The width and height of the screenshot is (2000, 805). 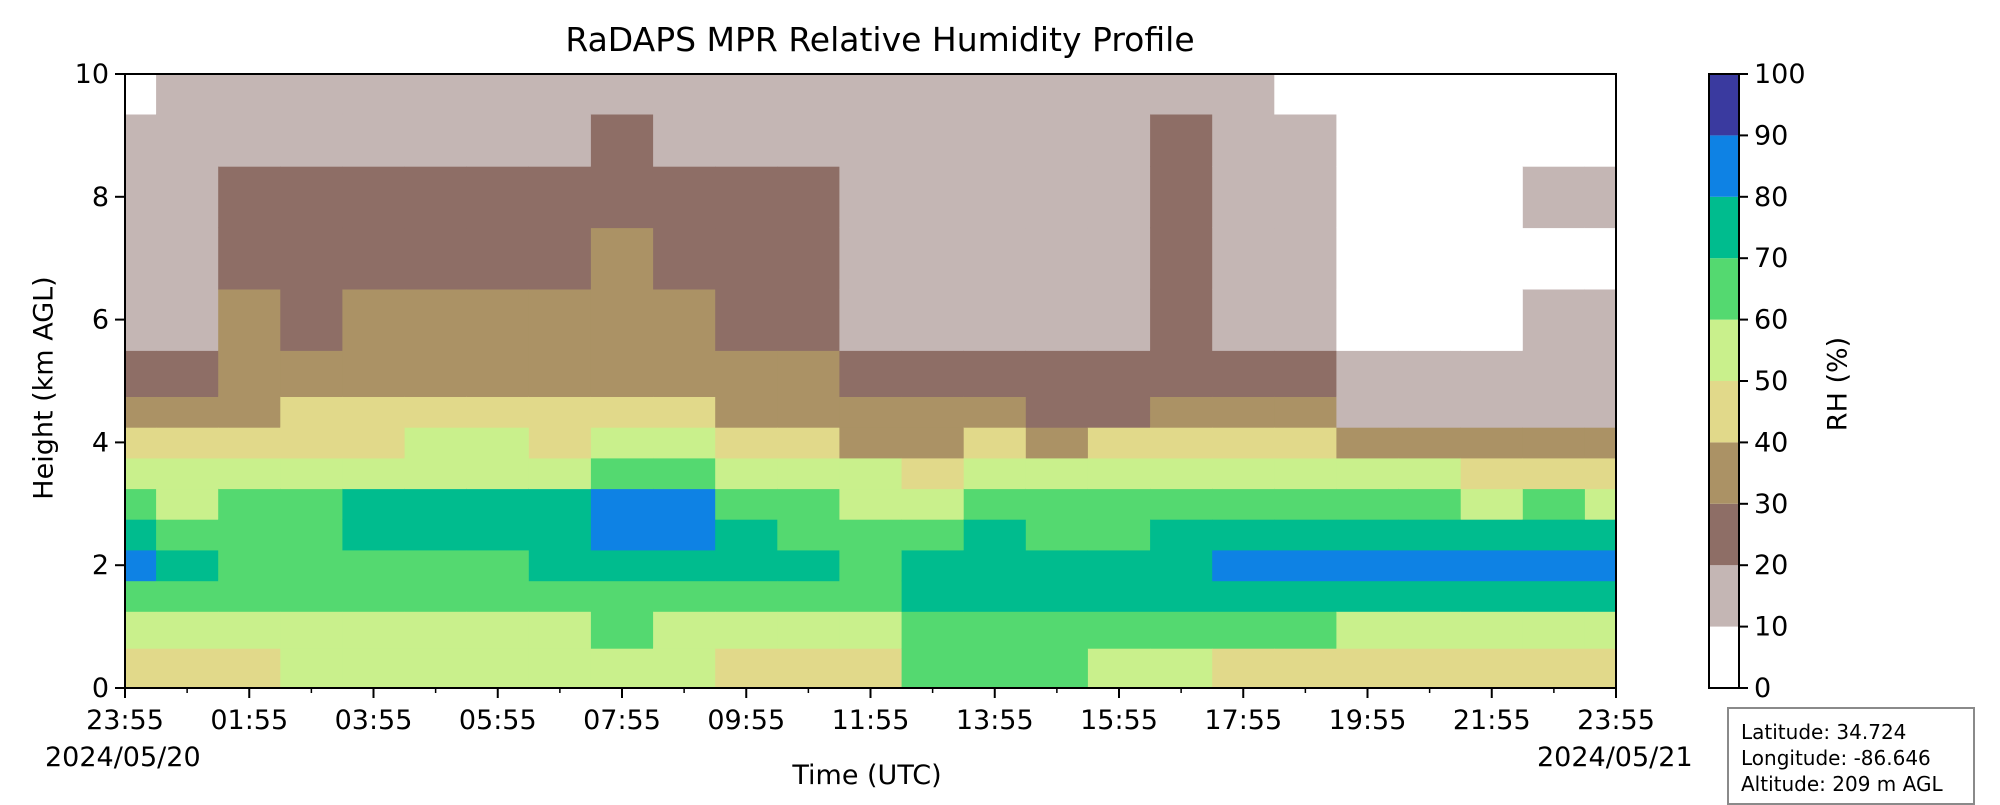 I want to click on x-tick-label: 17:55, so click(x=1243, y=720).